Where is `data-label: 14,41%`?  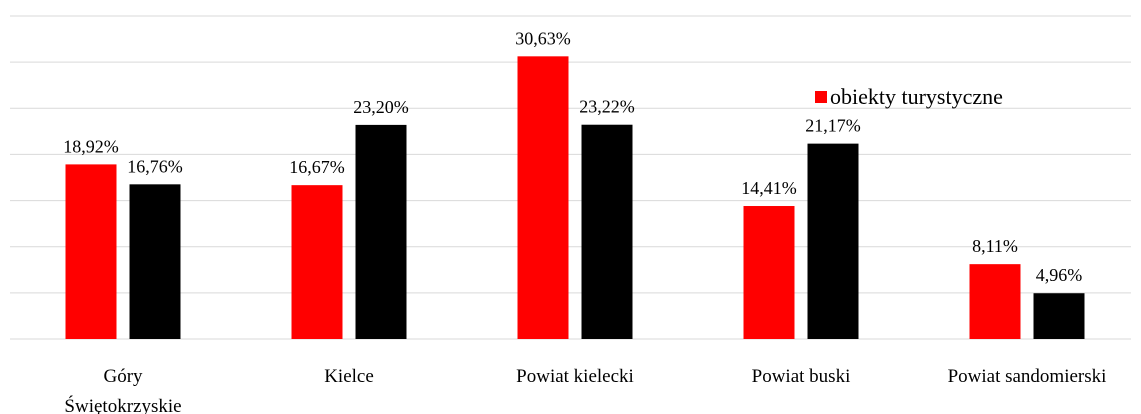 data-label: 14,41% is located at coordinates (769, 188).